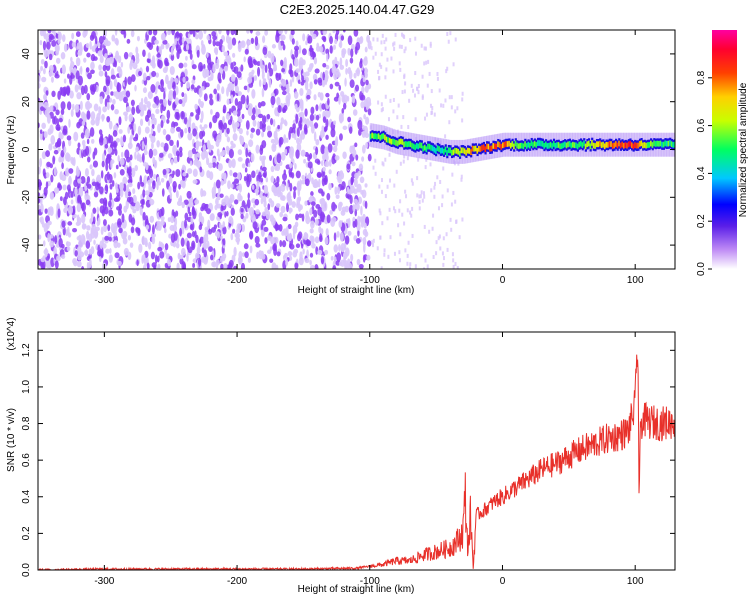 The image size is (750, 600). What do you see at coordinates (26, 350) in the screenshot?
I see `y-tick-label: 1.2` at bounding box center [26, 350].